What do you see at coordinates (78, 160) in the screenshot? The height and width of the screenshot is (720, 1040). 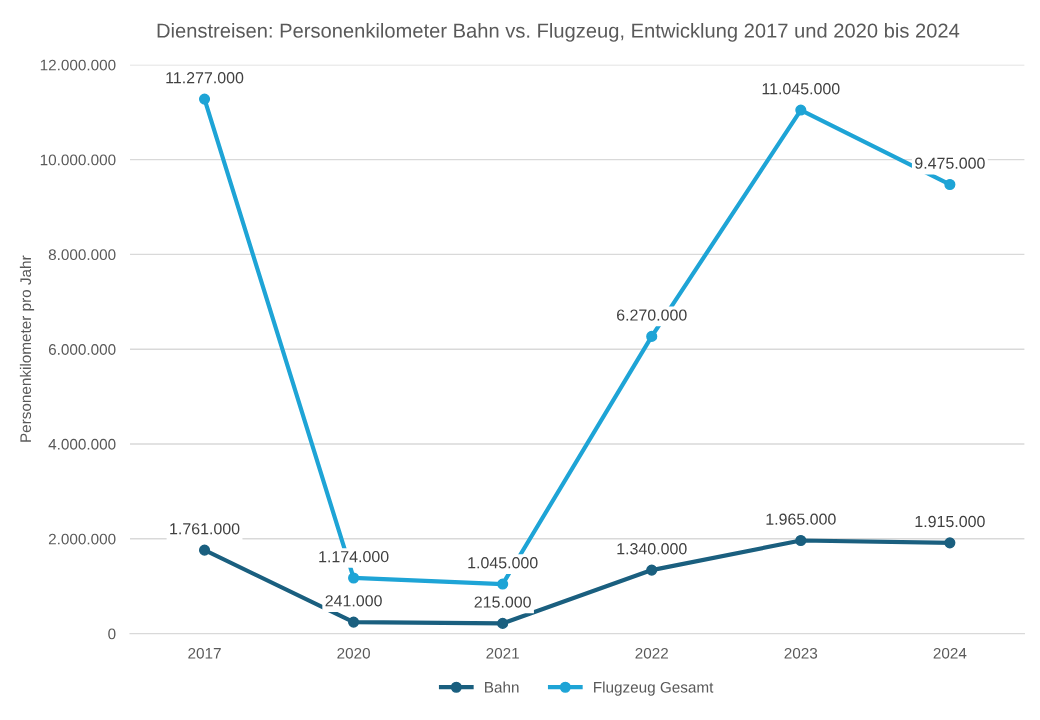 I see `y-tick-label: 10.000.000` at bounding box center [78, 160].